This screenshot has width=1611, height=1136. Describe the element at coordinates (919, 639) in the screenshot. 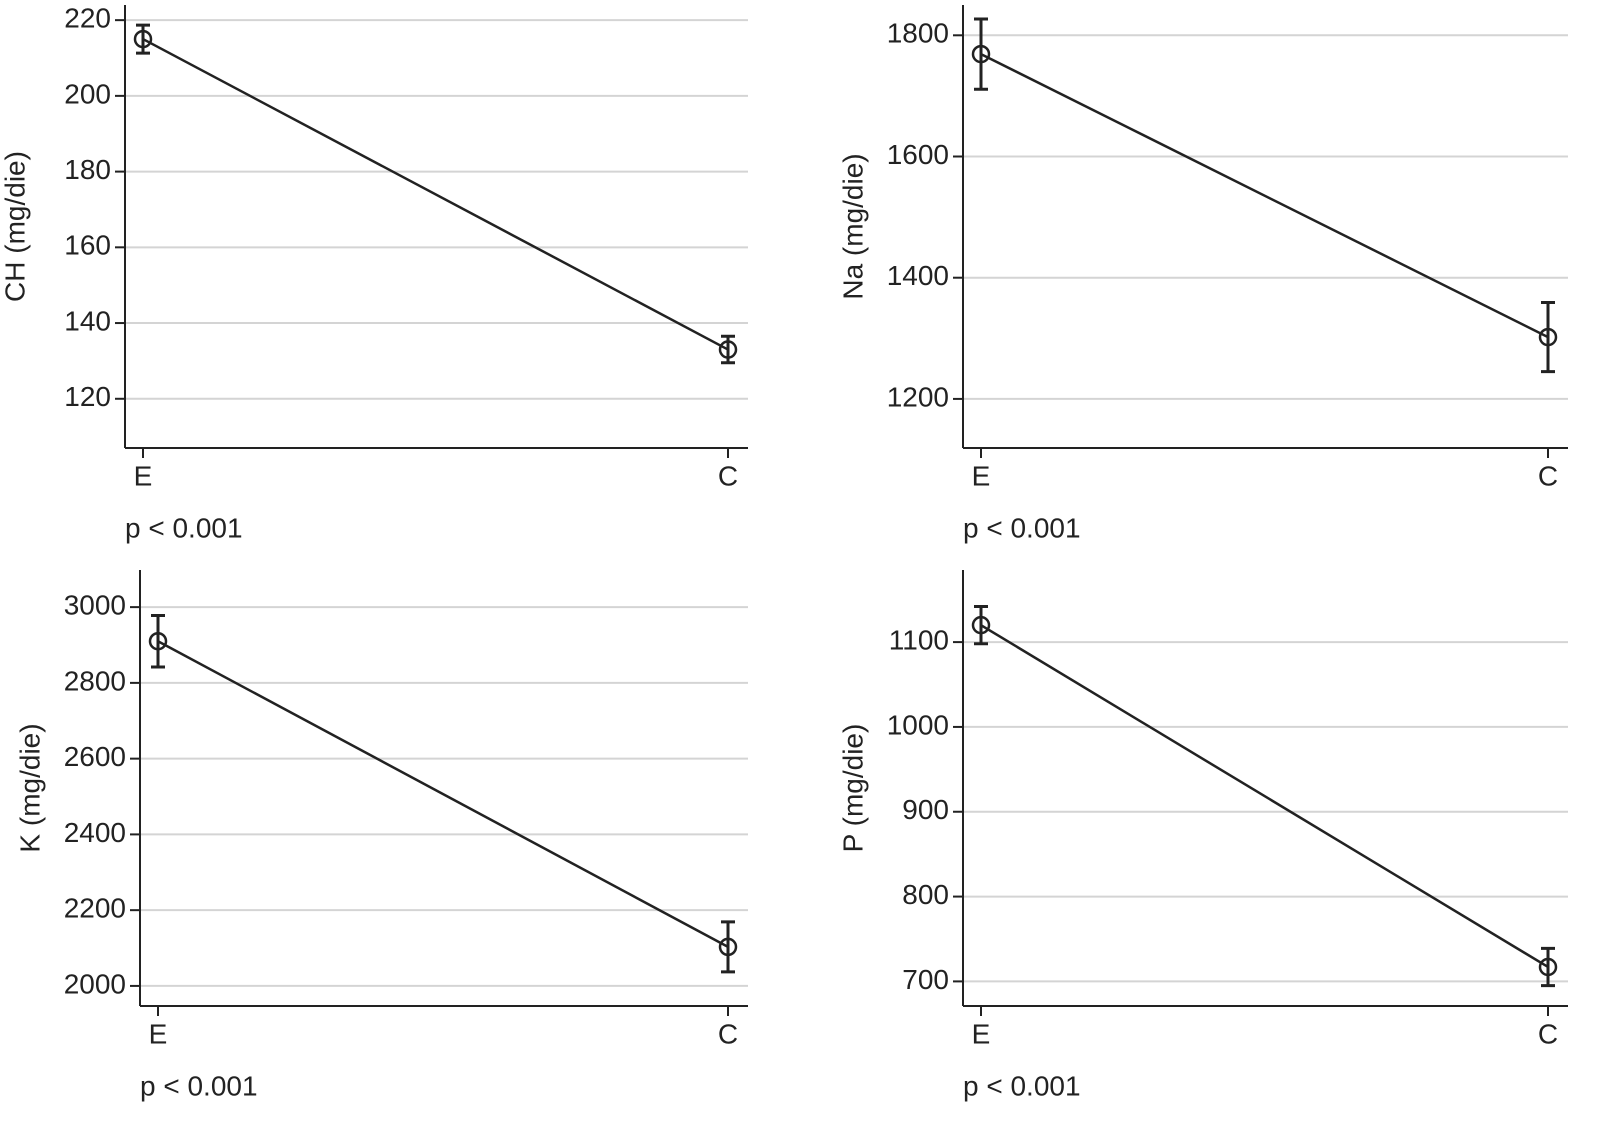

I see `y-tick-label: 1100` at that location.